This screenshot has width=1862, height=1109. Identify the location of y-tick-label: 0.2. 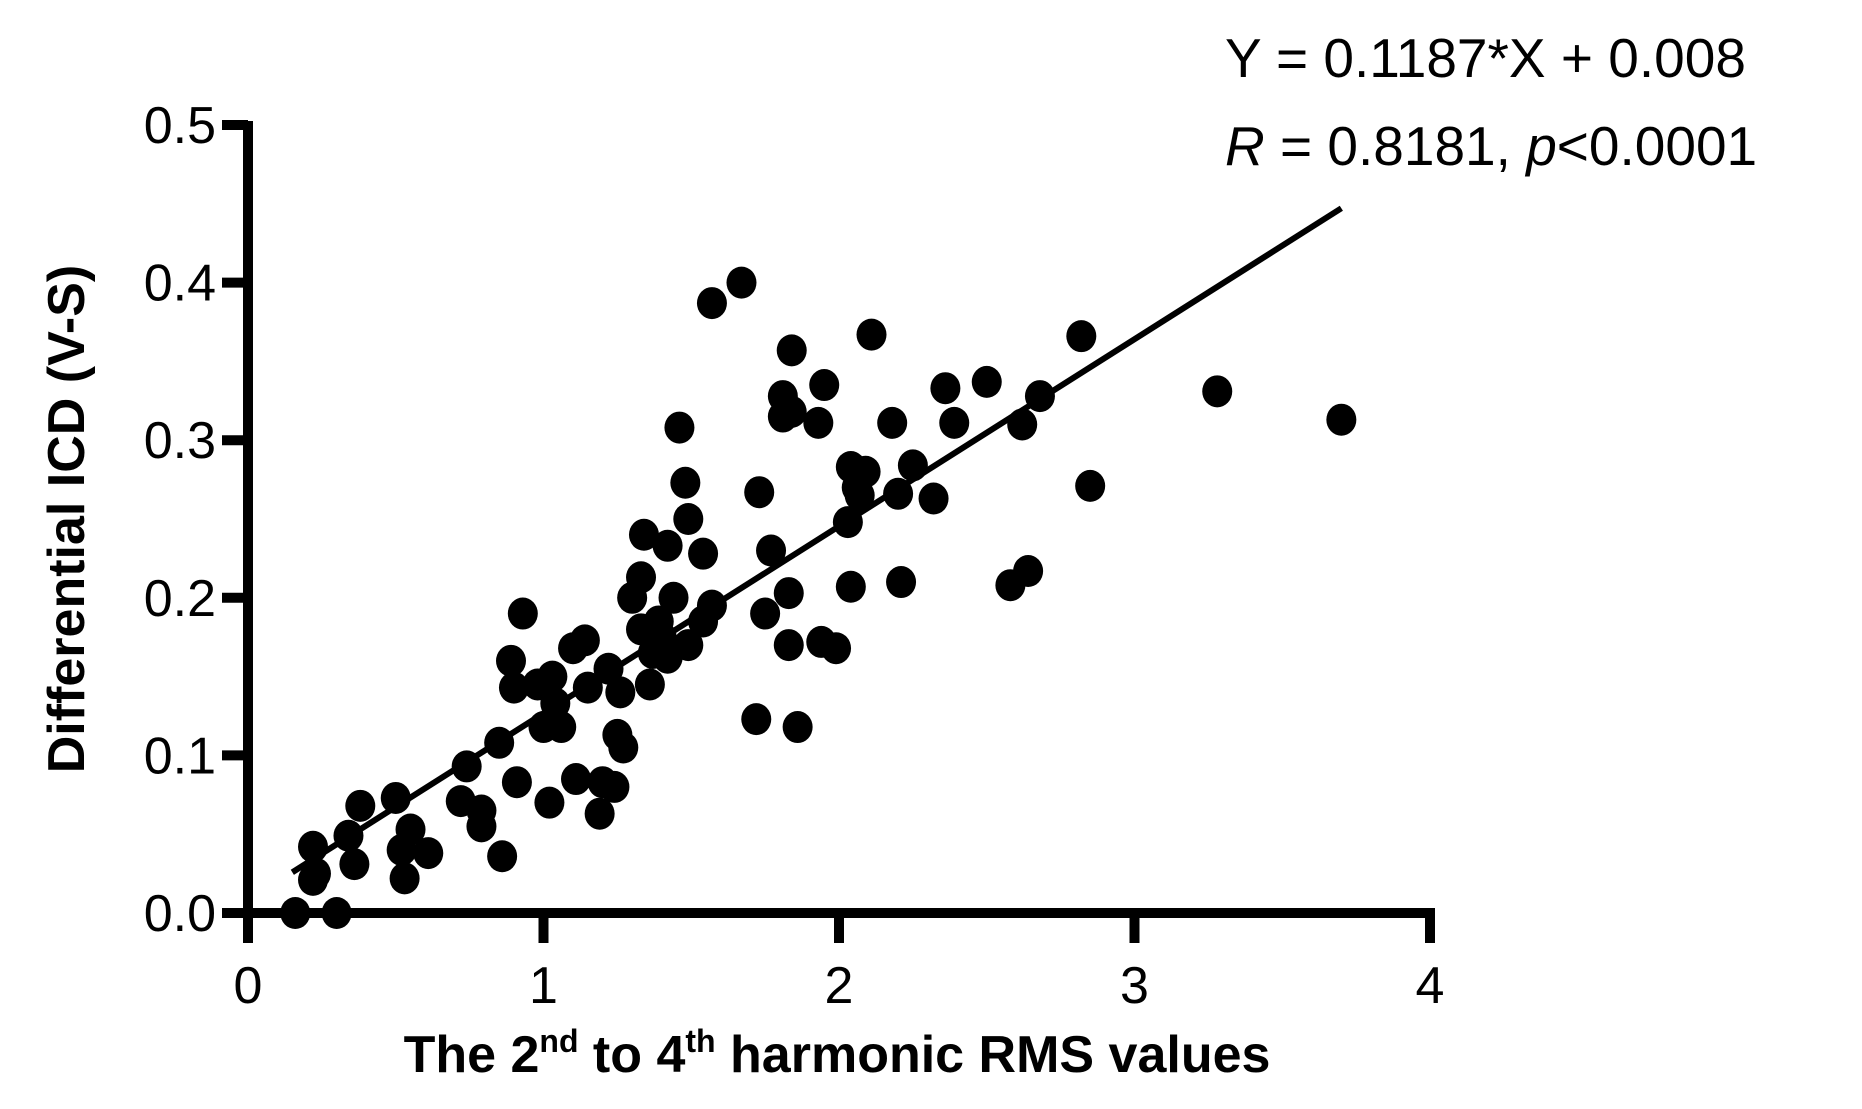
(180, 599).